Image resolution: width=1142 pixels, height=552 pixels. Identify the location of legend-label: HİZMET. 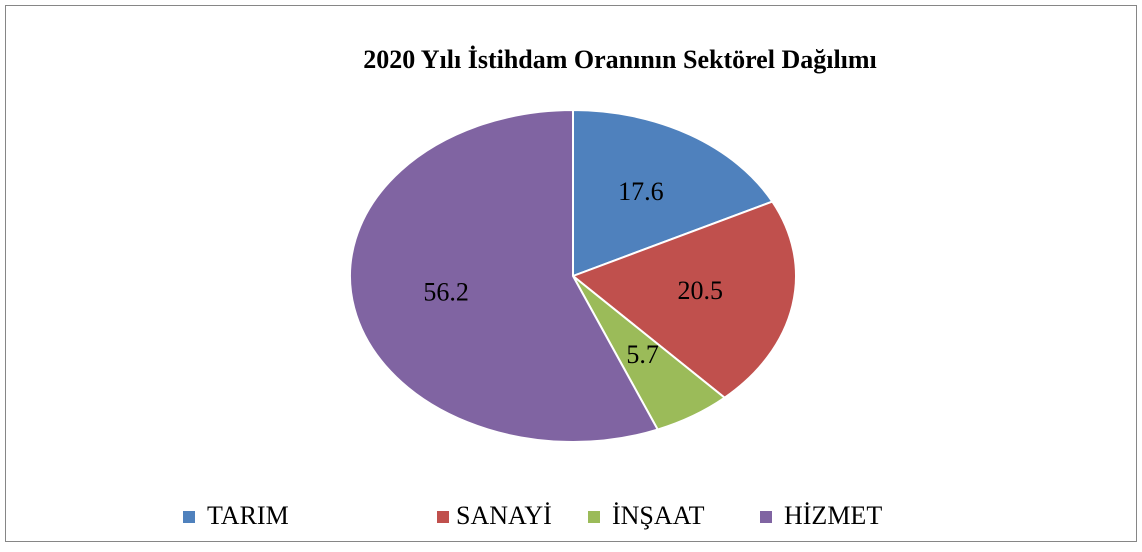
(833, 515).